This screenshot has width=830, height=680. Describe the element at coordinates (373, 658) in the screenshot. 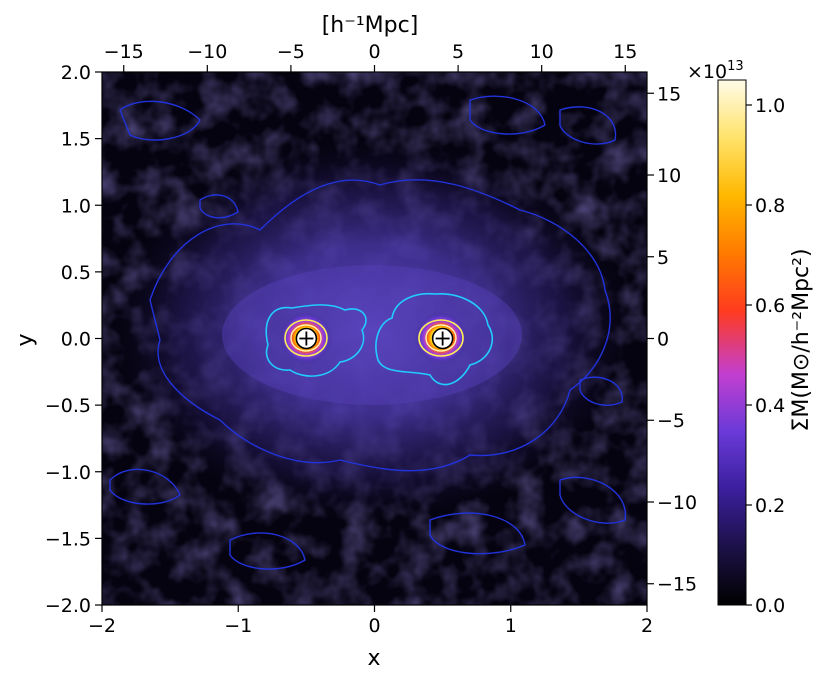

I see `x-axis-label: x` at that location.